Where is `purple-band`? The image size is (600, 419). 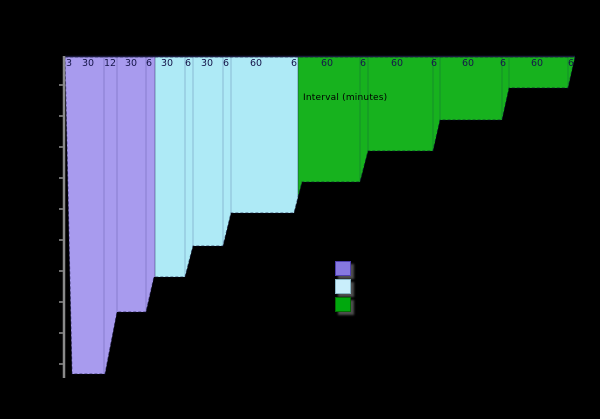 purple-band is located at coordinates (110, 215).